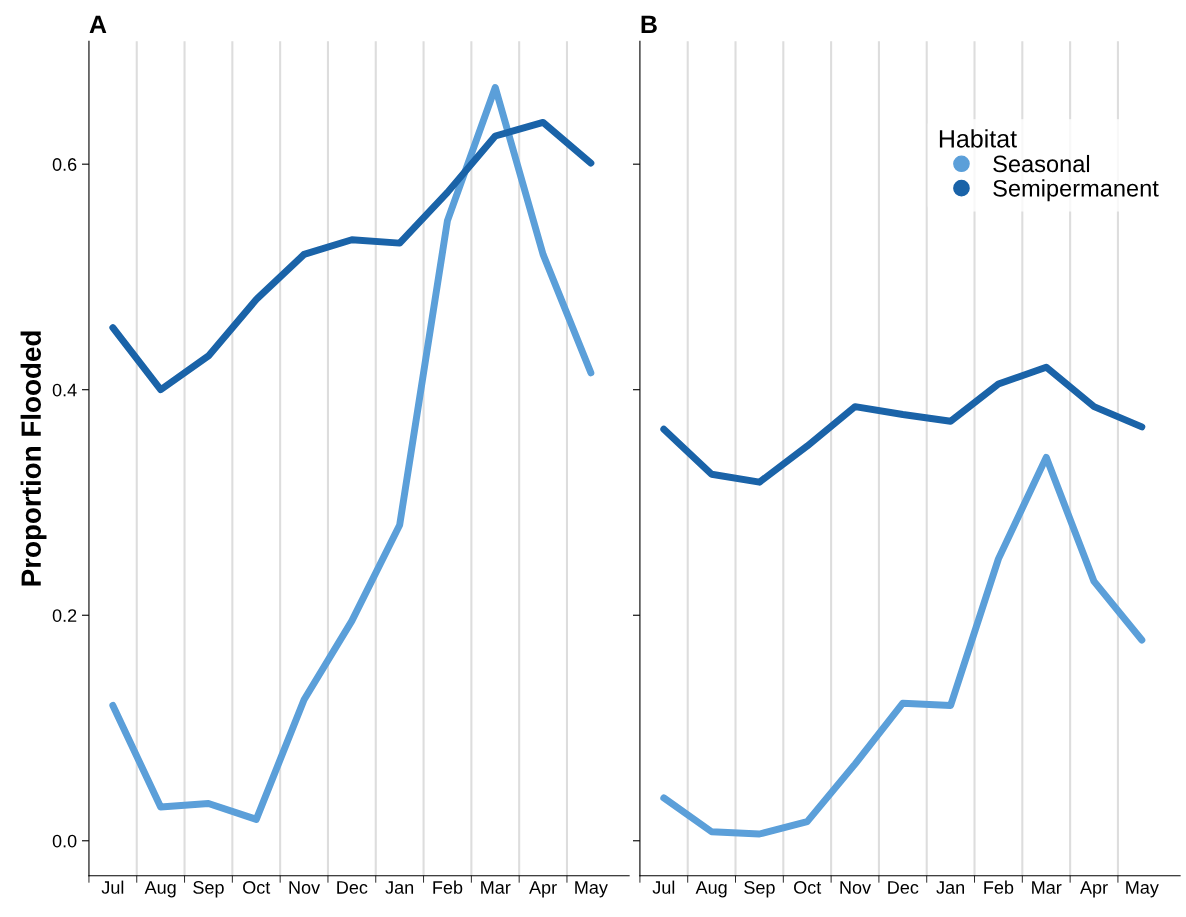 The height and width of the screenshot is (917, 1186). What do you see at coordinates (64, 615) in the screenshot?
I see `y-tick-label: 0.2` at bounding box center [64, 615].